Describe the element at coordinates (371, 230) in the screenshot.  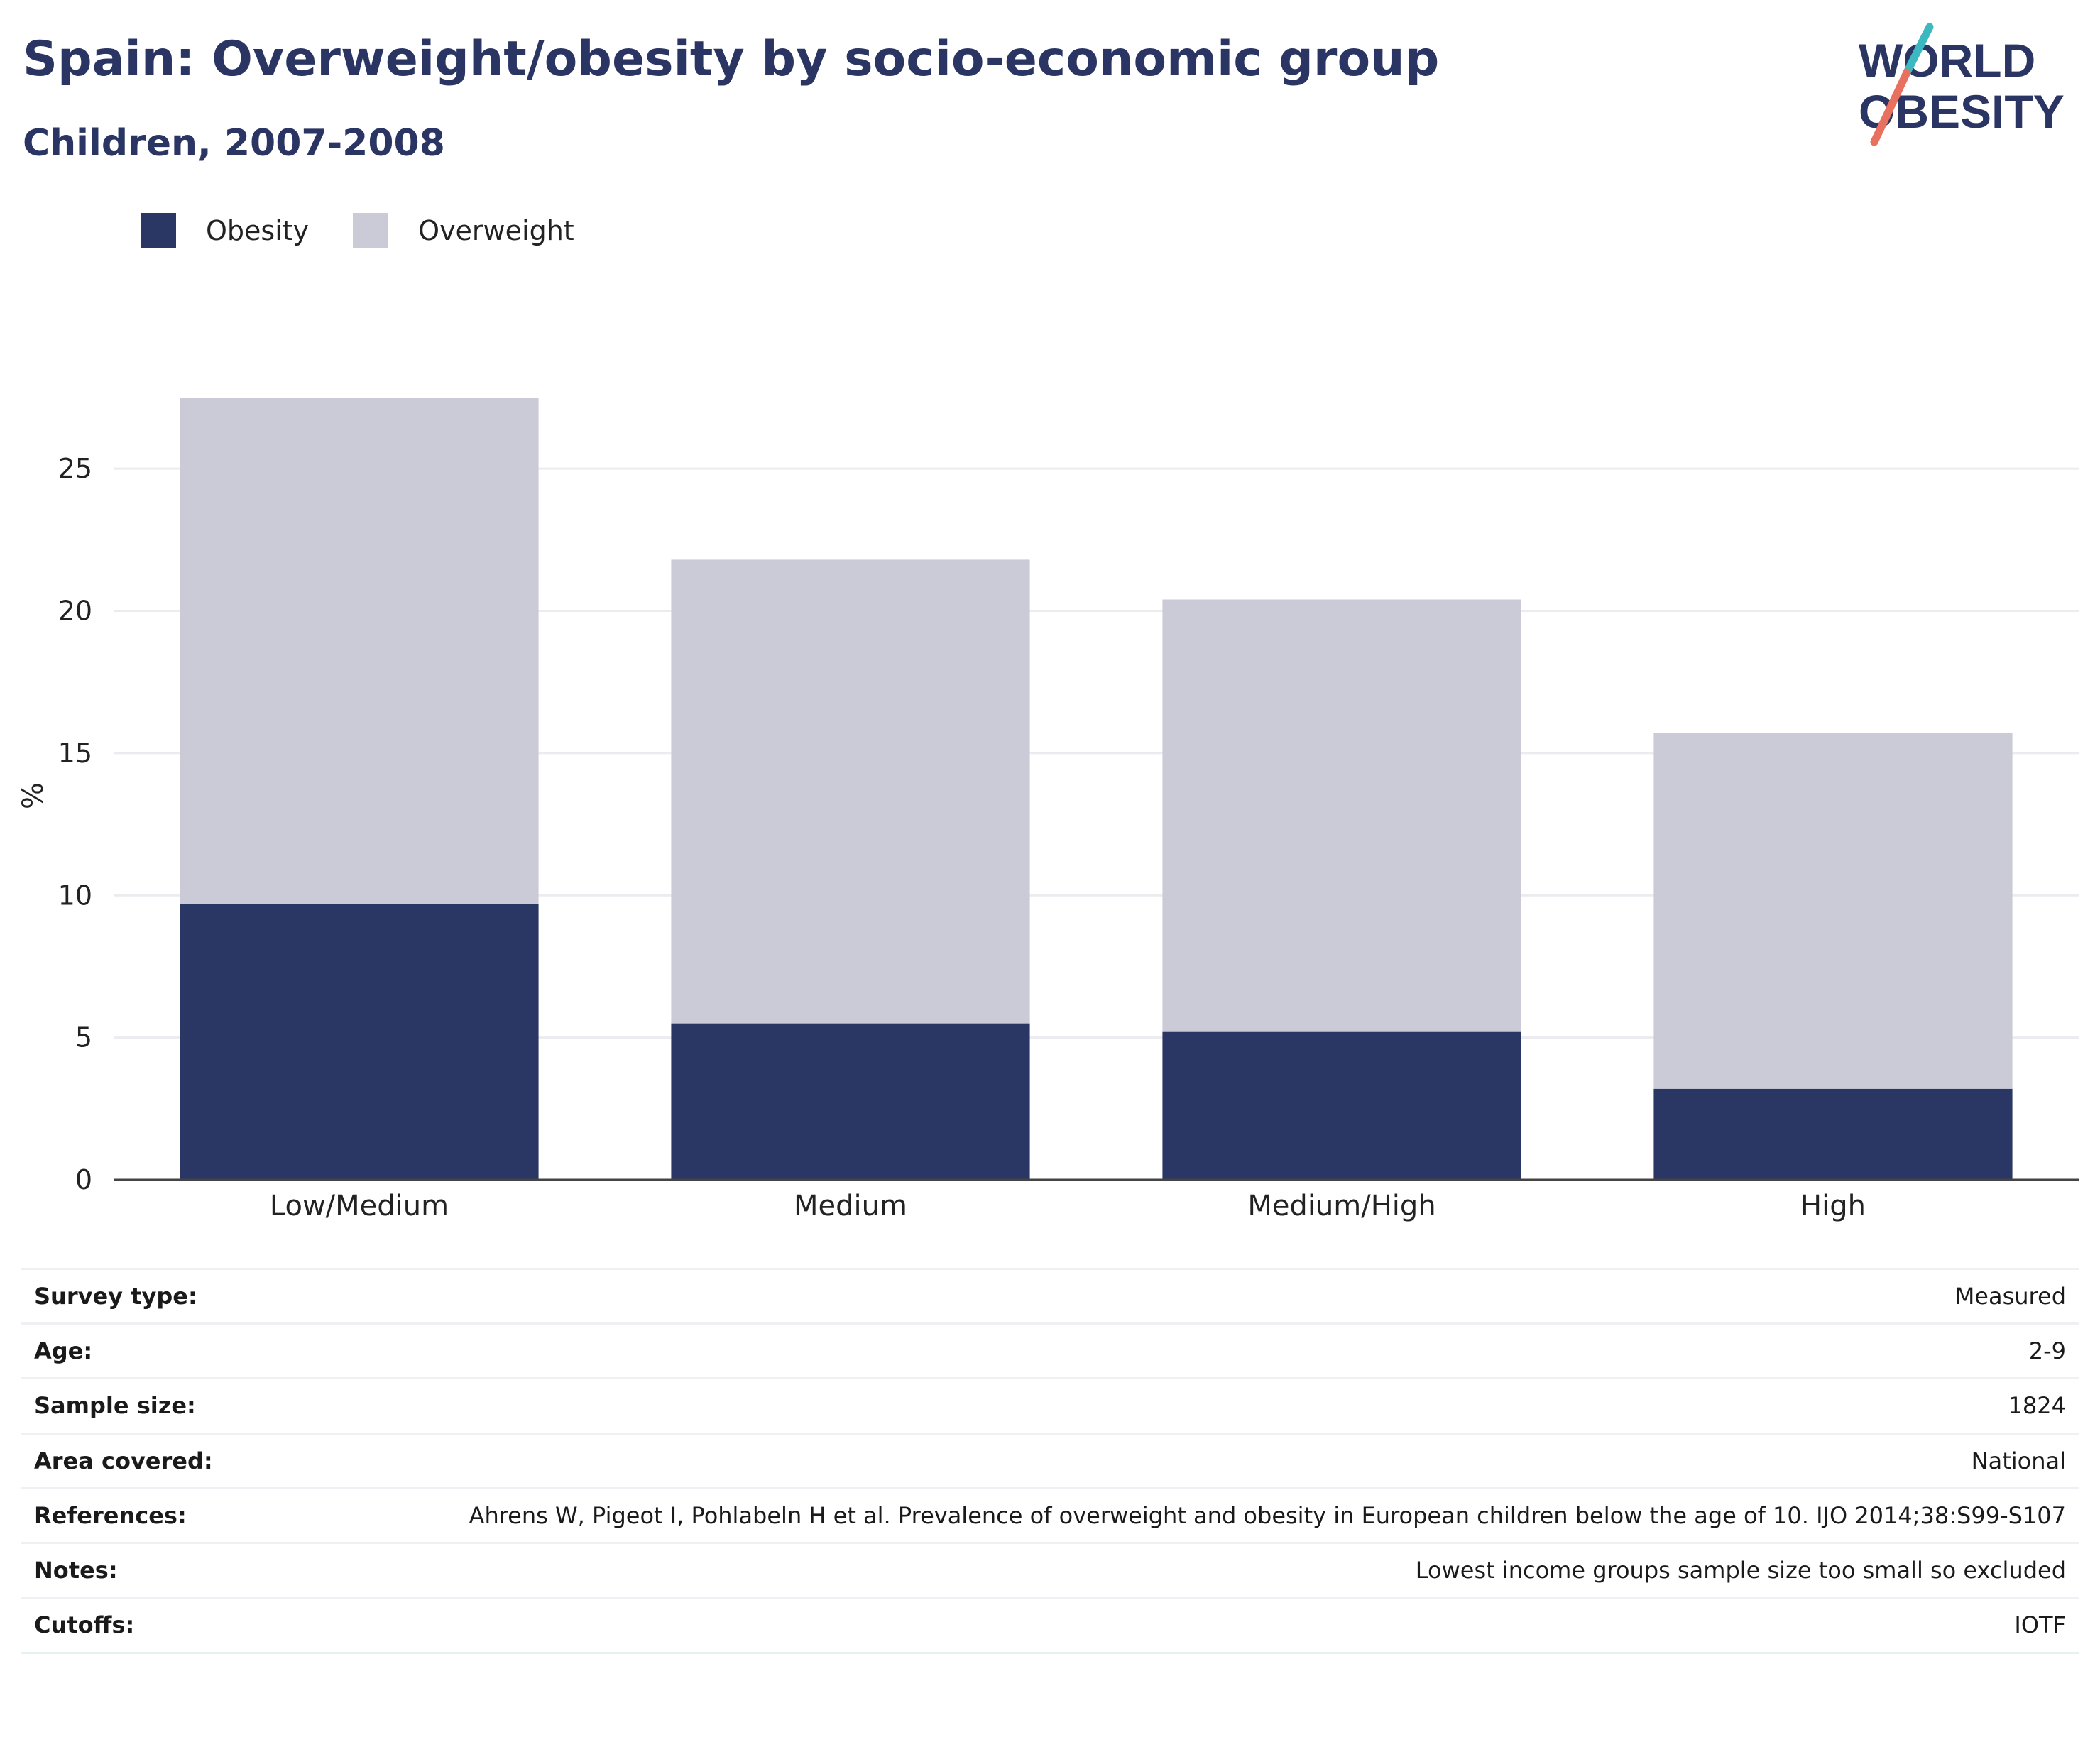
I see `legend-swatch-overweight` at that location.